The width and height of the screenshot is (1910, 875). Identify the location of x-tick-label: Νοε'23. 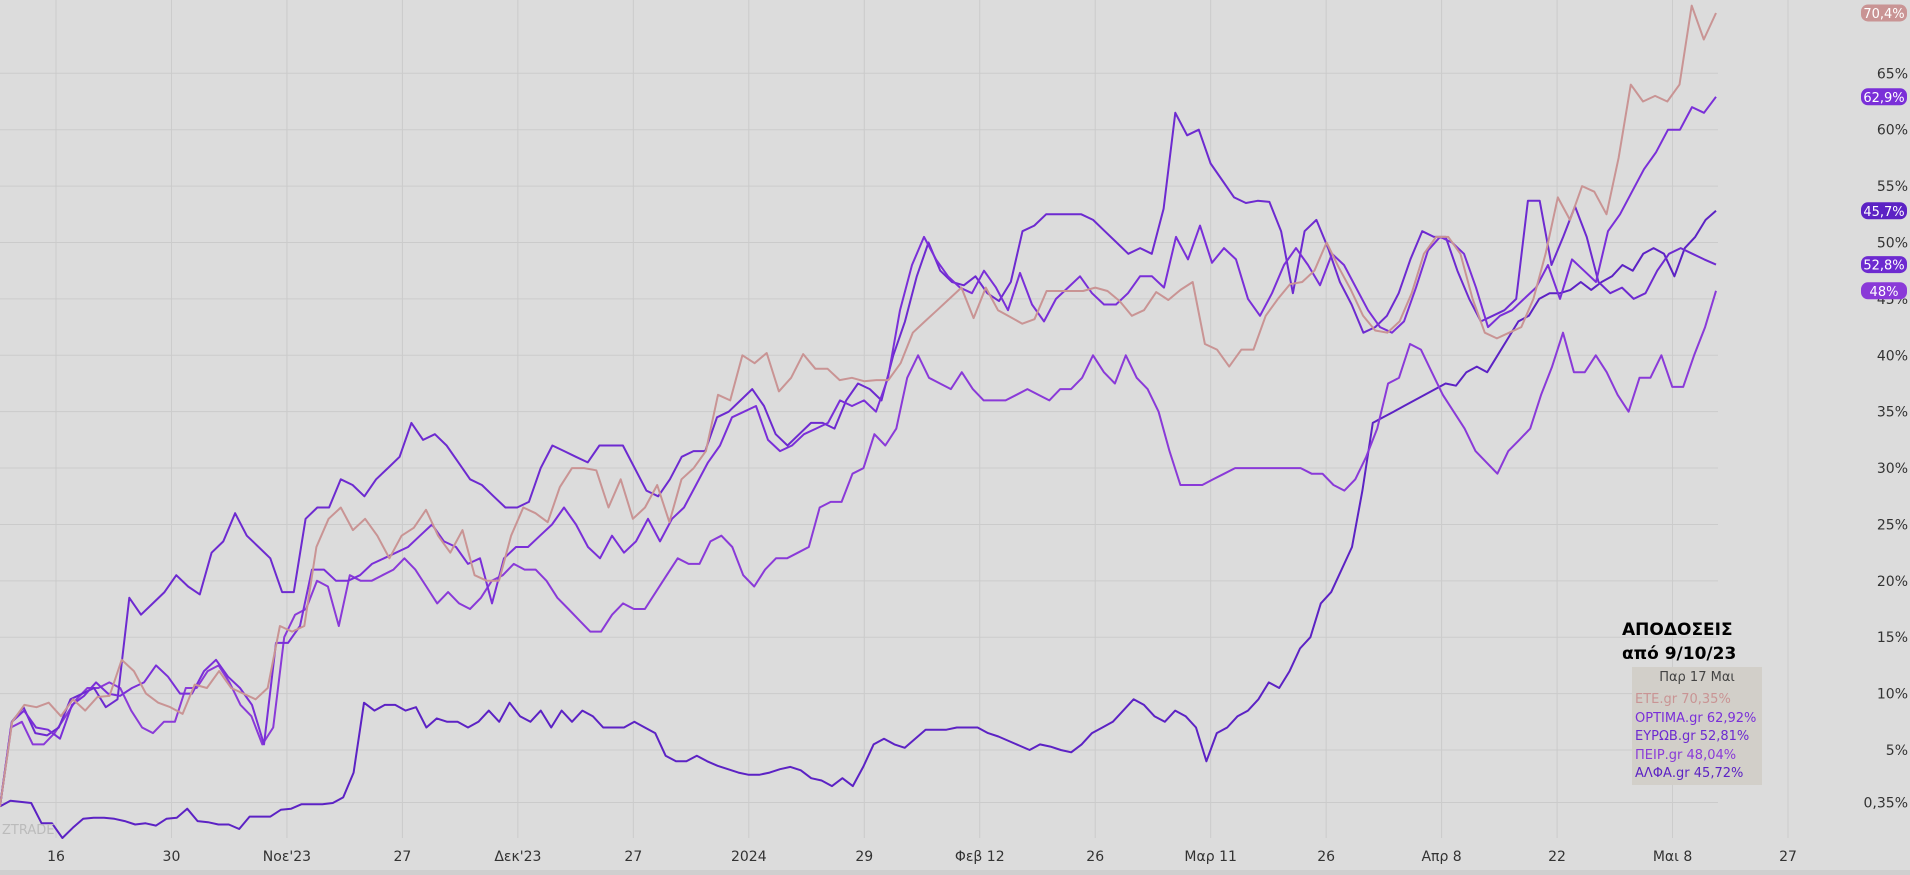
(287, 857).